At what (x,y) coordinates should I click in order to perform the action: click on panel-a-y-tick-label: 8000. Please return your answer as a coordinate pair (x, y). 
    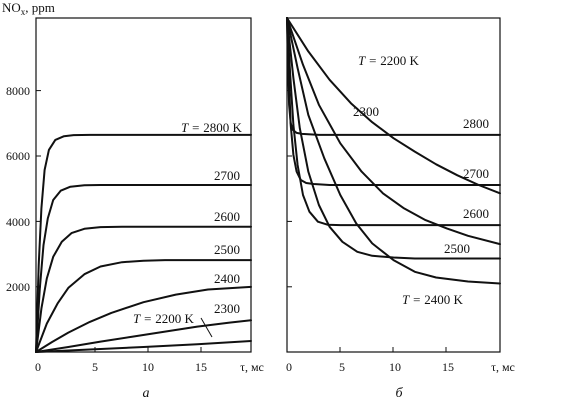
    Looking at the image, I should click on (18, 91).